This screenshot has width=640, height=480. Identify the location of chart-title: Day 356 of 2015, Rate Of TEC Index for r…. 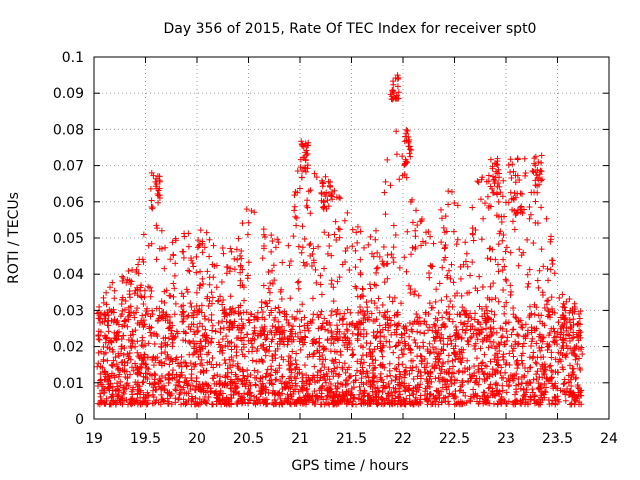
(350, 29).